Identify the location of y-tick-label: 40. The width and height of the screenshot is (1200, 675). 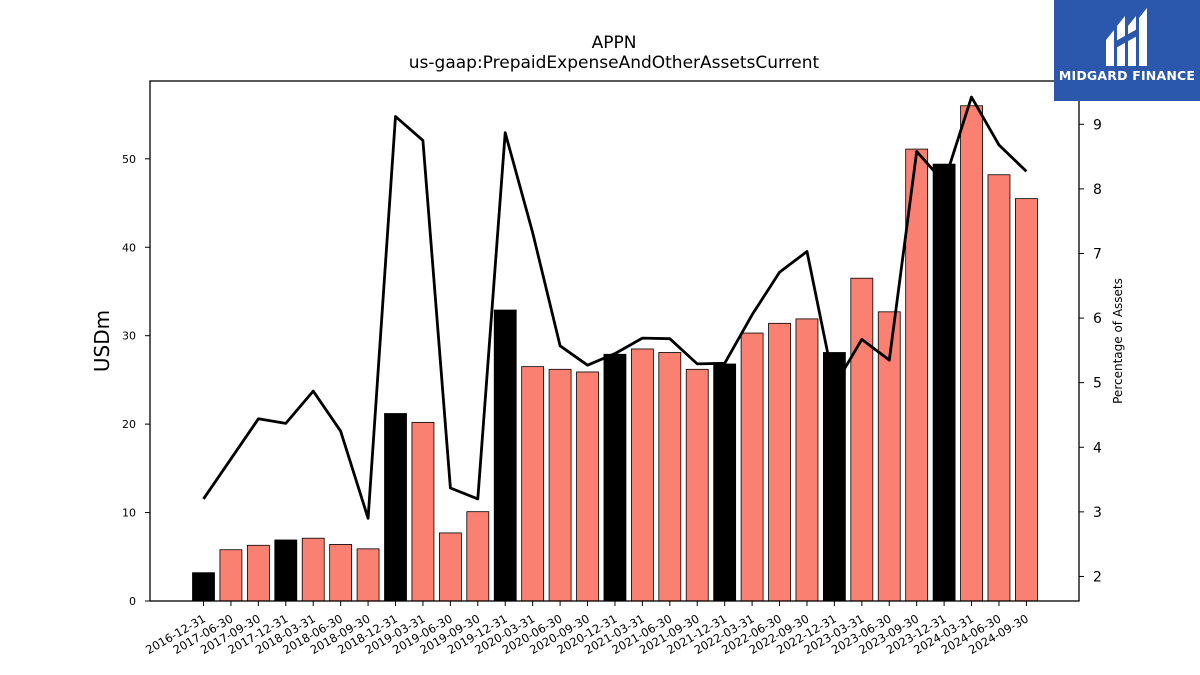
(129, 247).